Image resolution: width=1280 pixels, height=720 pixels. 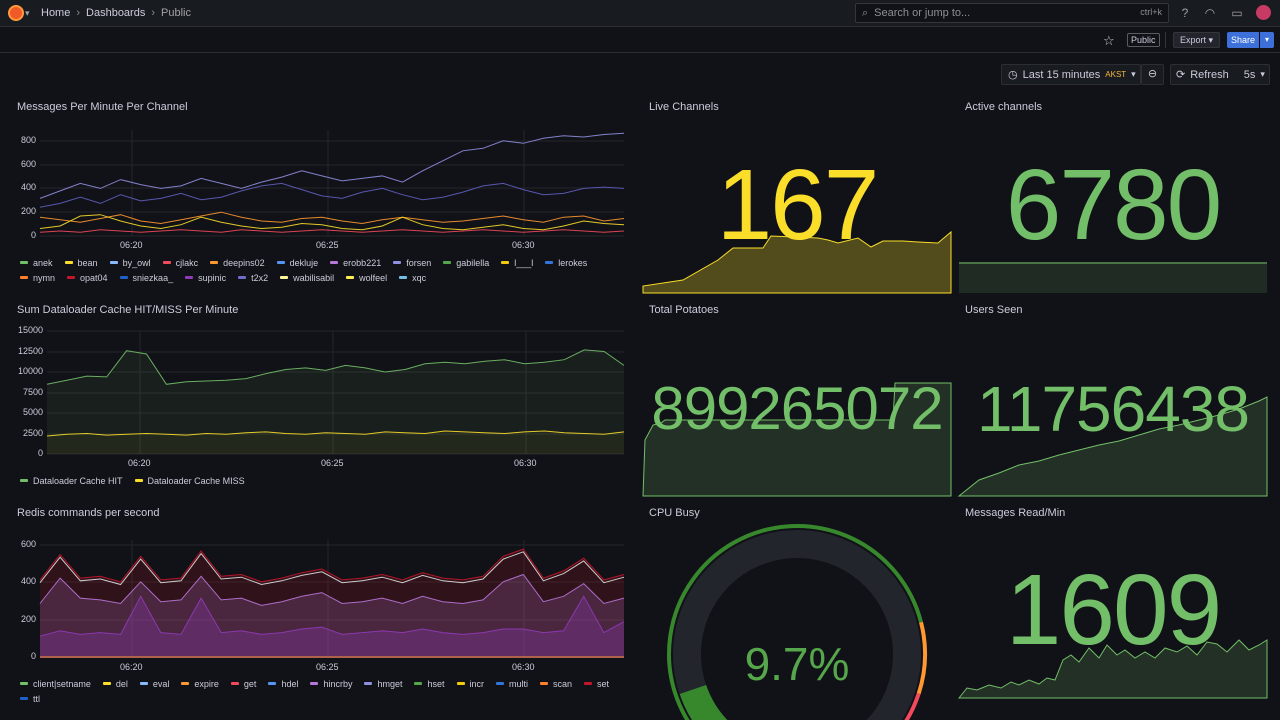 I want to click on legend-label: lerokes, so click(x=573, y=262).